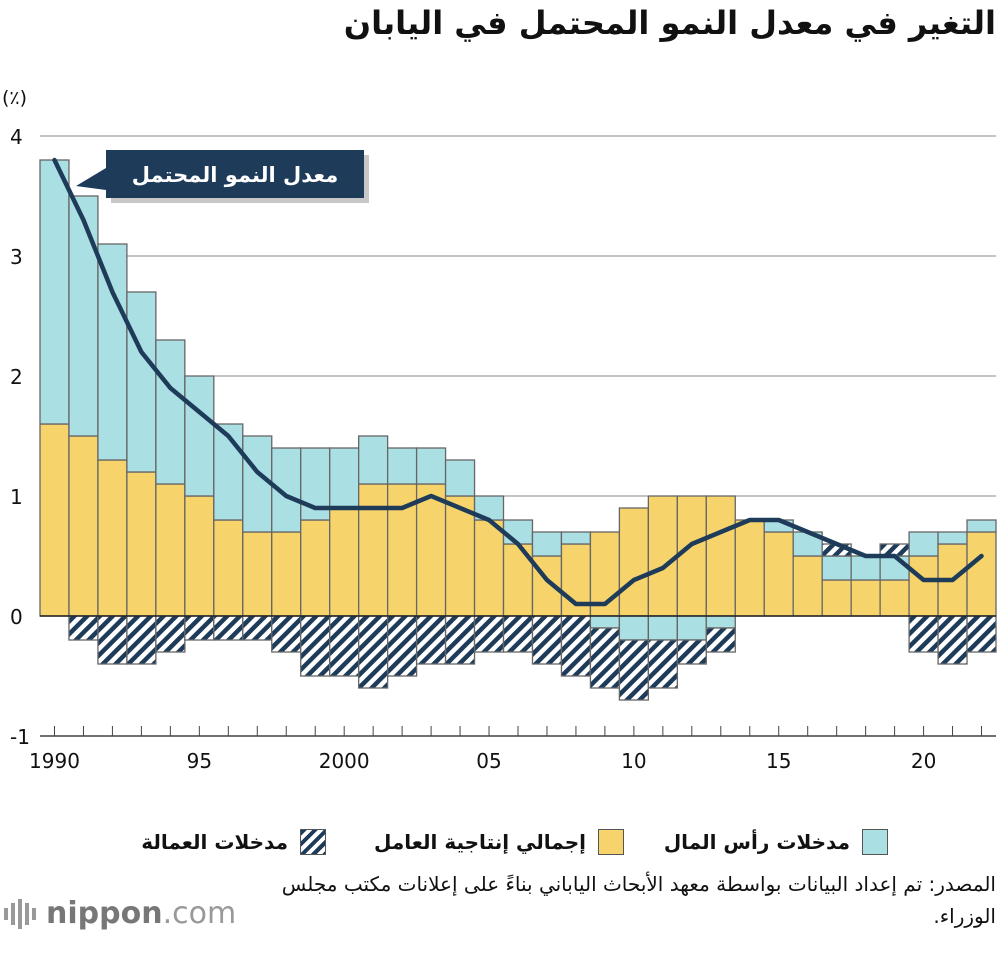 The image size is (1000, 964). I want to click on x-tick-label: 10, so click(633, 761).